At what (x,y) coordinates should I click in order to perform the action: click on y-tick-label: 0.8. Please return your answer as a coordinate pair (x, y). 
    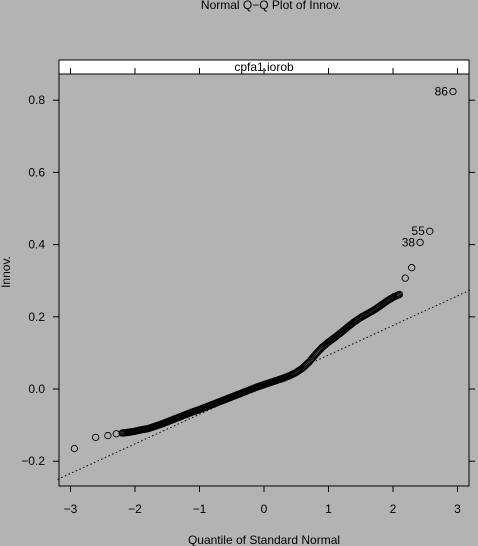
    Looking at the image, I should click on (36, 100).